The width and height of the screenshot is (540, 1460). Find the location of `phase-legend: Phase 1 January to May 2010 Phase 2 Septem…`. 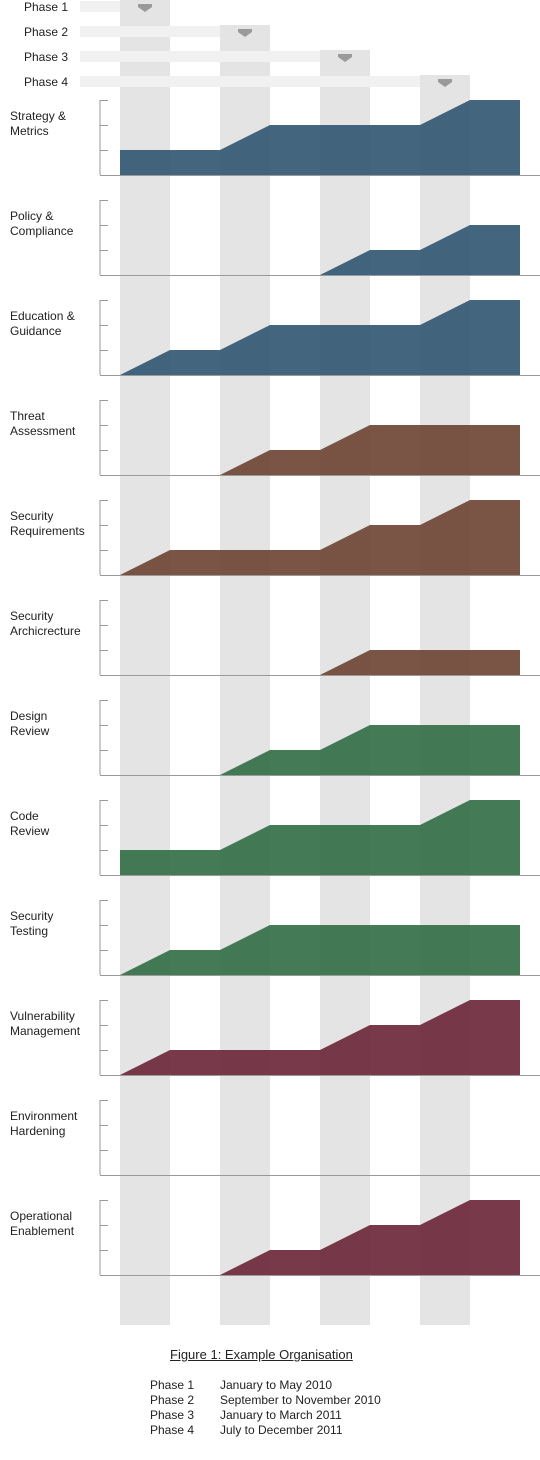

phase-legend: Phase 1 January to May 2010 Phase 2 Septem… is located at coordinates (265, 1408).